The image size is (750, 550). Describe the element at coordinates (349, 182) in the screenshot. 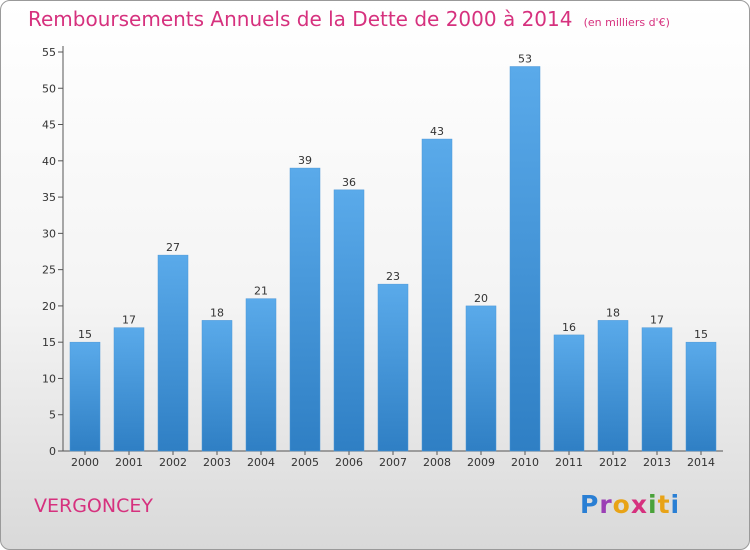

I see `bar-value-label: 36` at that location.